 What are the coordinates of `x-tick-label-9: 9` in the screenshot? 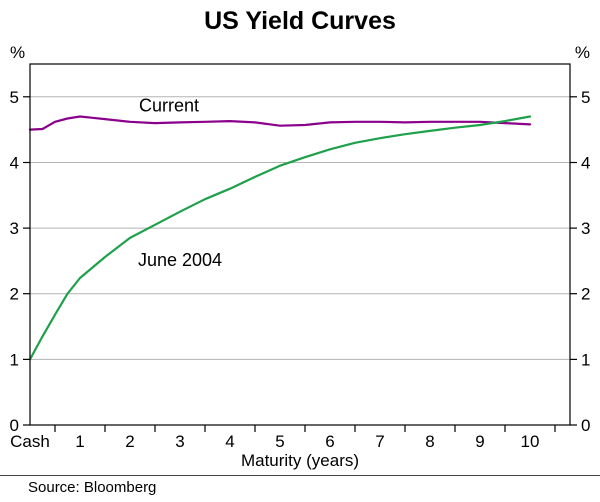 It's located at (479, 441).